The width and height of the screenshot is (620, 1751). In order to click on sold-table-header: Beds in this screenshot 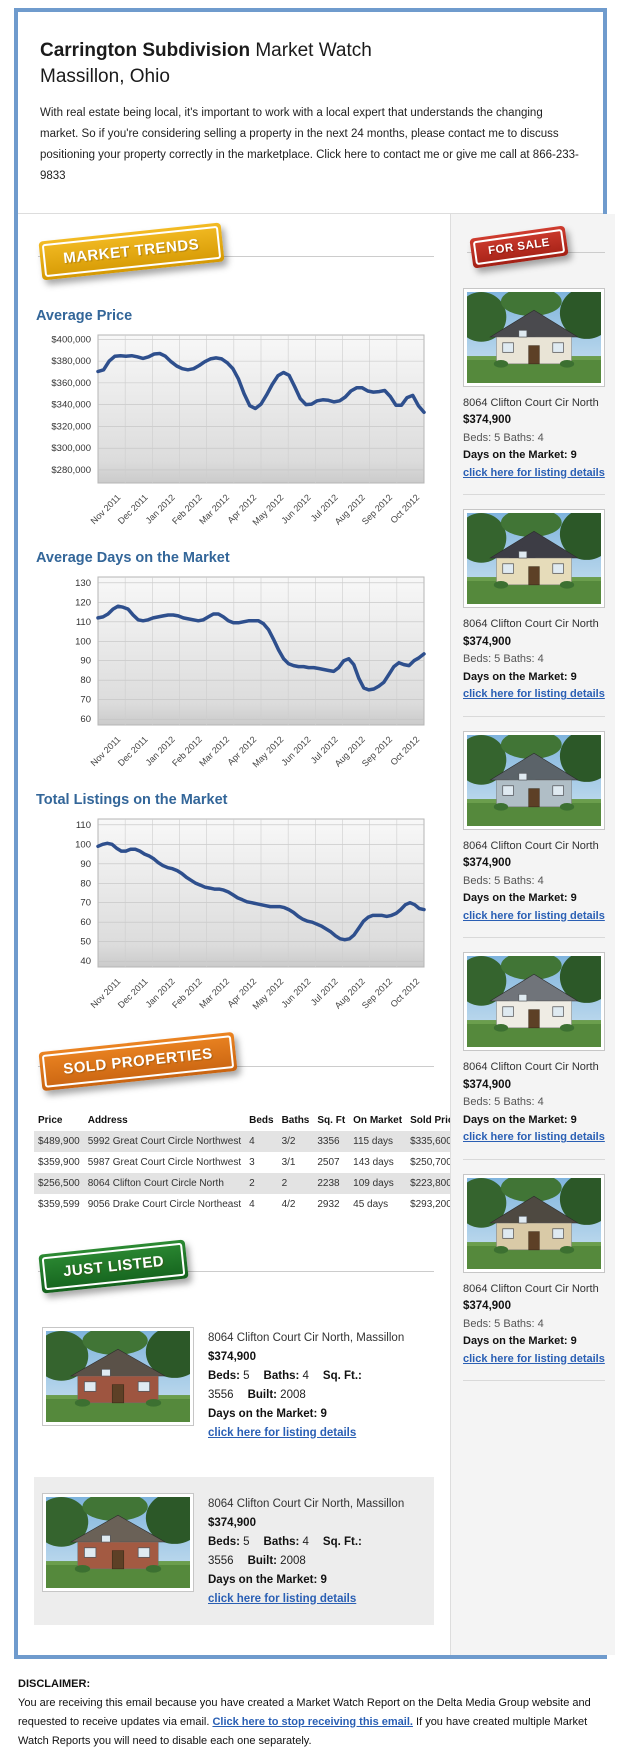, I will do `click(261, 1120)`.